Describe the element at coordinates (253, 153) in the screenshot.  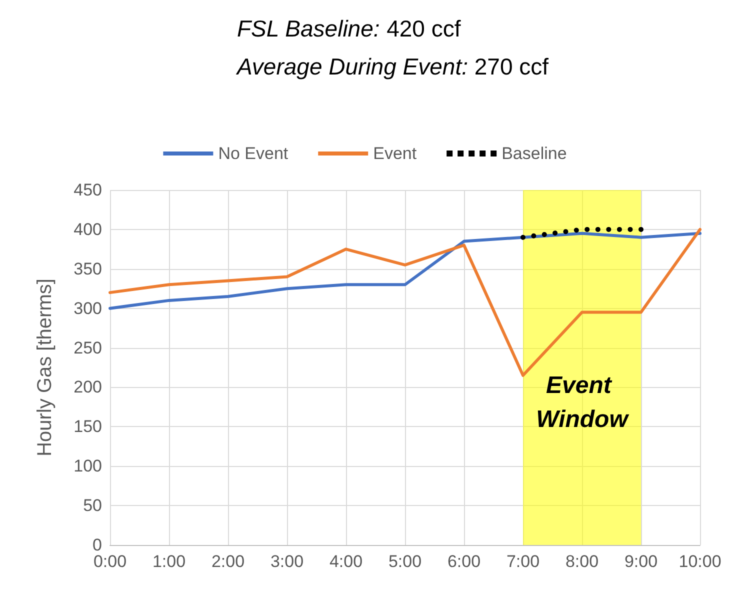
I see `legend-label: No Event` at that location.